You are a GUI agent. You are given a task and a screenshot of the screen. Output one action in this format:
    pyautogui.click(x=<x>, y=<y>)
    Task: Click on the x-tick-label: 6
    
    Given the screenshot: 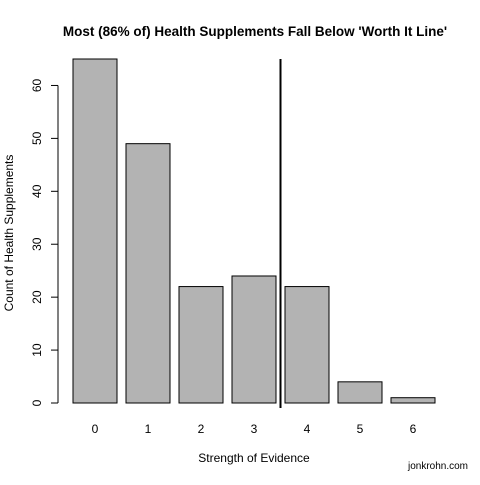 What is the action you would take?
    pyautogui.click(x=413, y=429)
    